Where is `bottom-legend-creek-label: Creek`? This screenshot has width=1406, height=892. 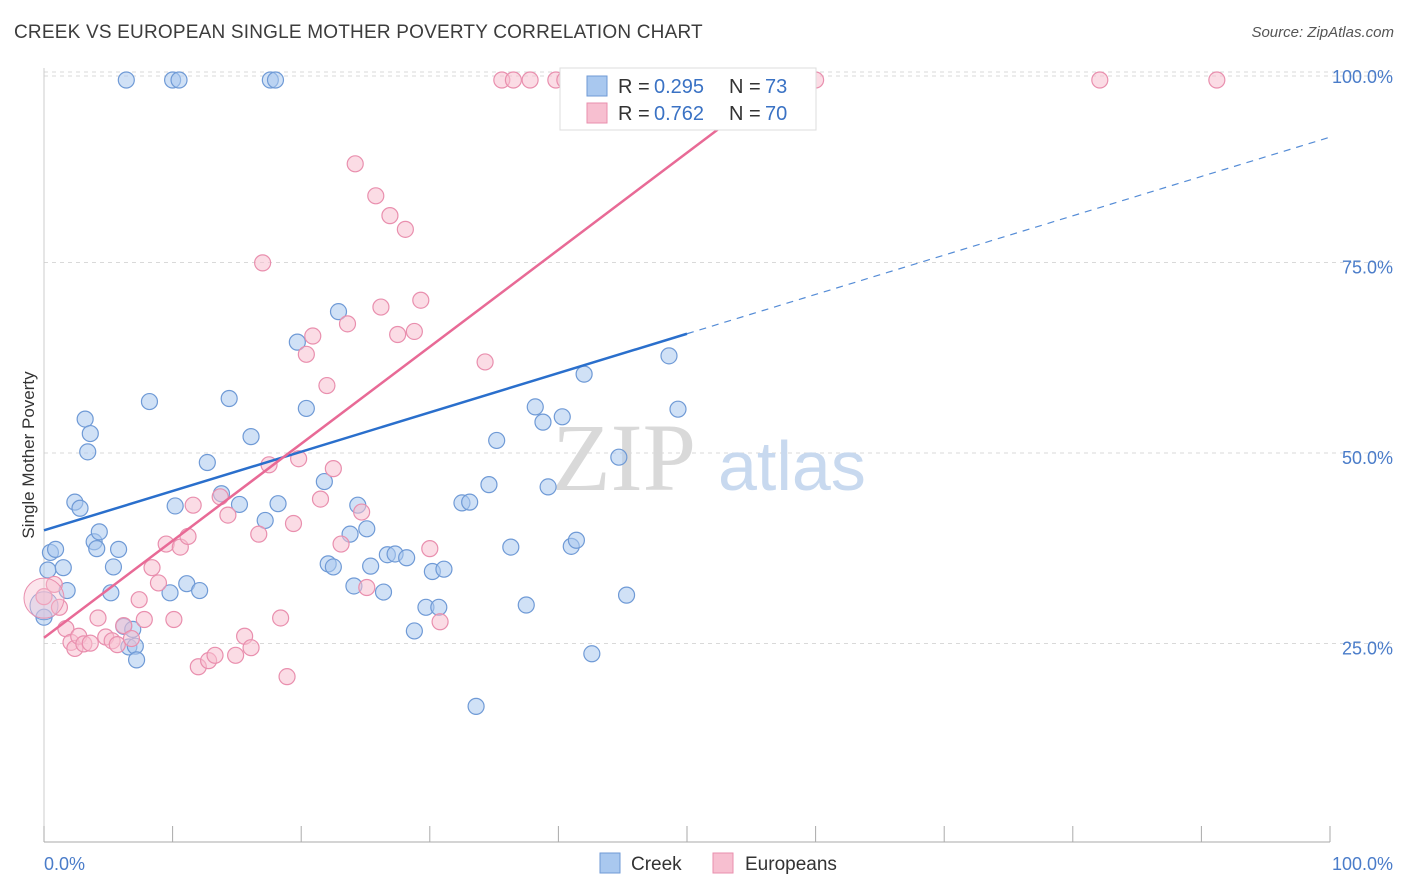 bottom-legend-creek-label: Creek is located at coordinates (656, 864).